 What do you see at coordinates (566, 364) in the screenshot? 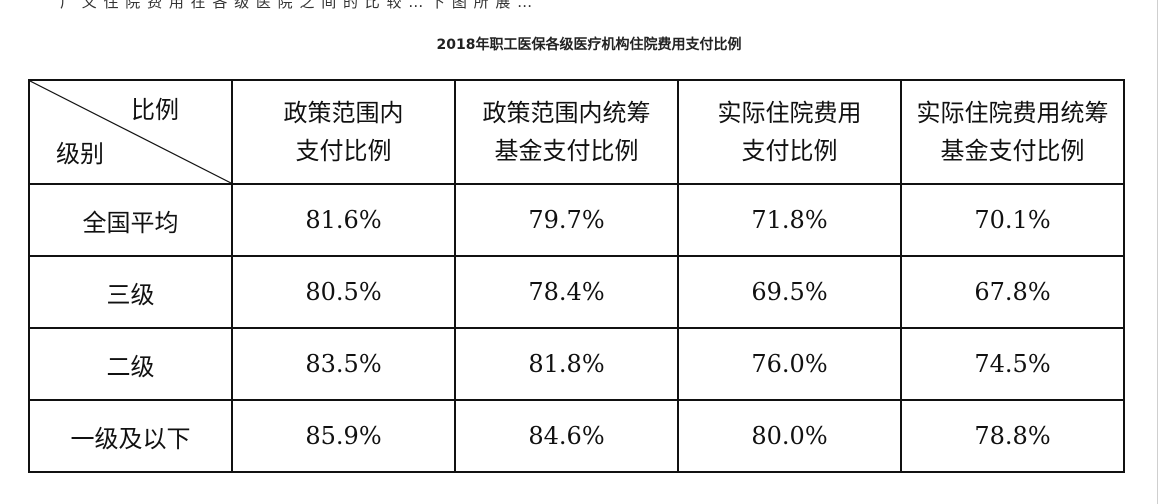
I see `table-cell: 81.8%` at bounding box center [566, 364].